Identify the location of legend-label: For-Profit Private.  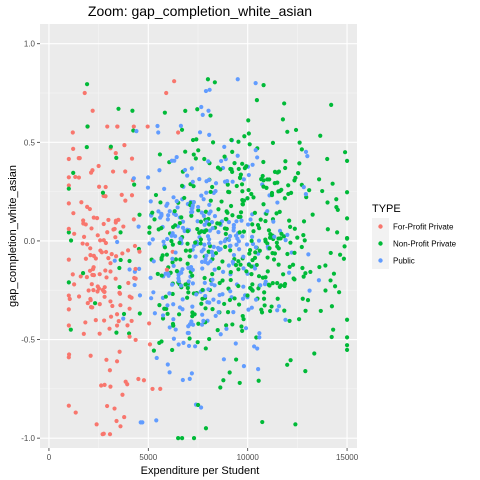
(423, 227).